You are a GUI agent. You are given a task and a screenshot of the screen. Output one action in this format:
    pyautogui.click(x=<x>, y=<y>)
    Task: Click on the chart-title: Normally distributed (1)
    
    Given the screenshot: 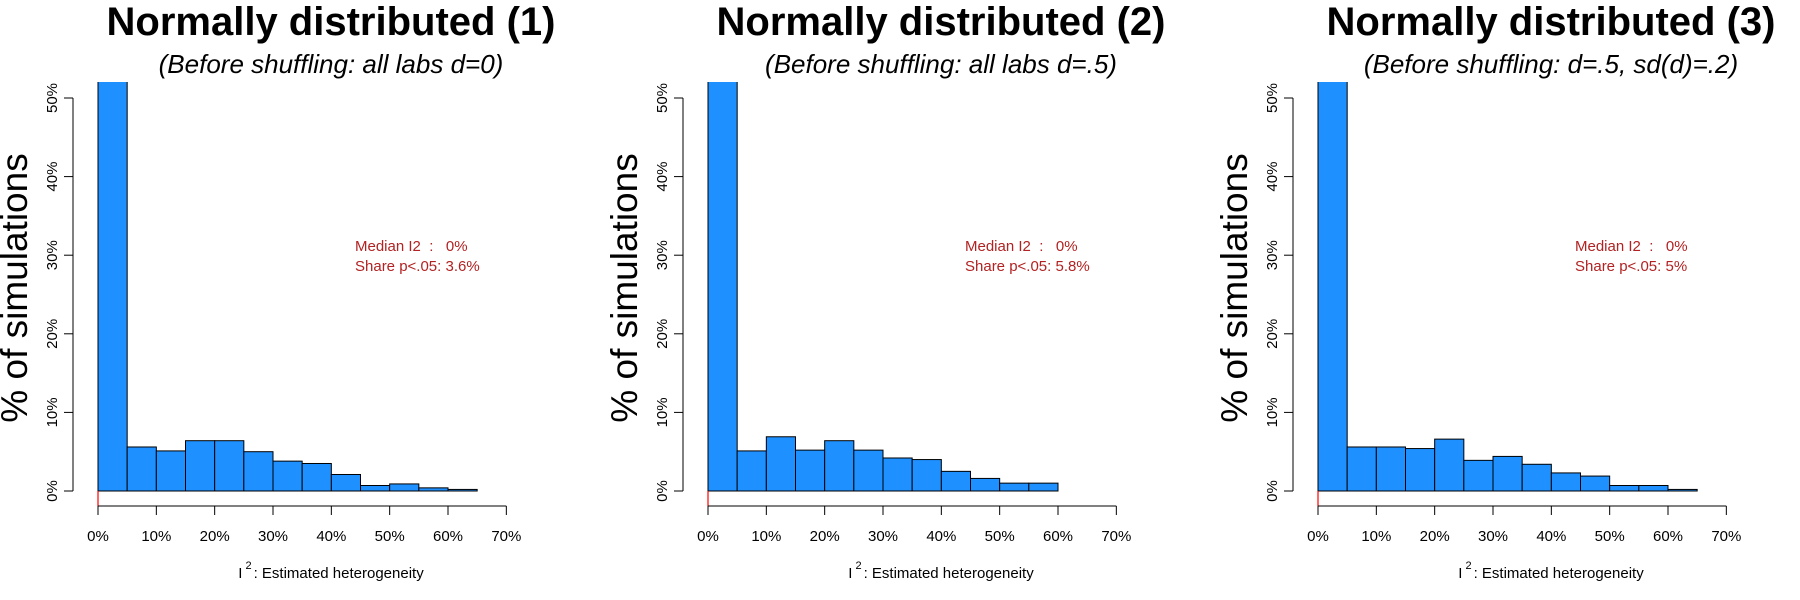 What is the action you would take?
    pyautogui.click(x=331, y=22)
    